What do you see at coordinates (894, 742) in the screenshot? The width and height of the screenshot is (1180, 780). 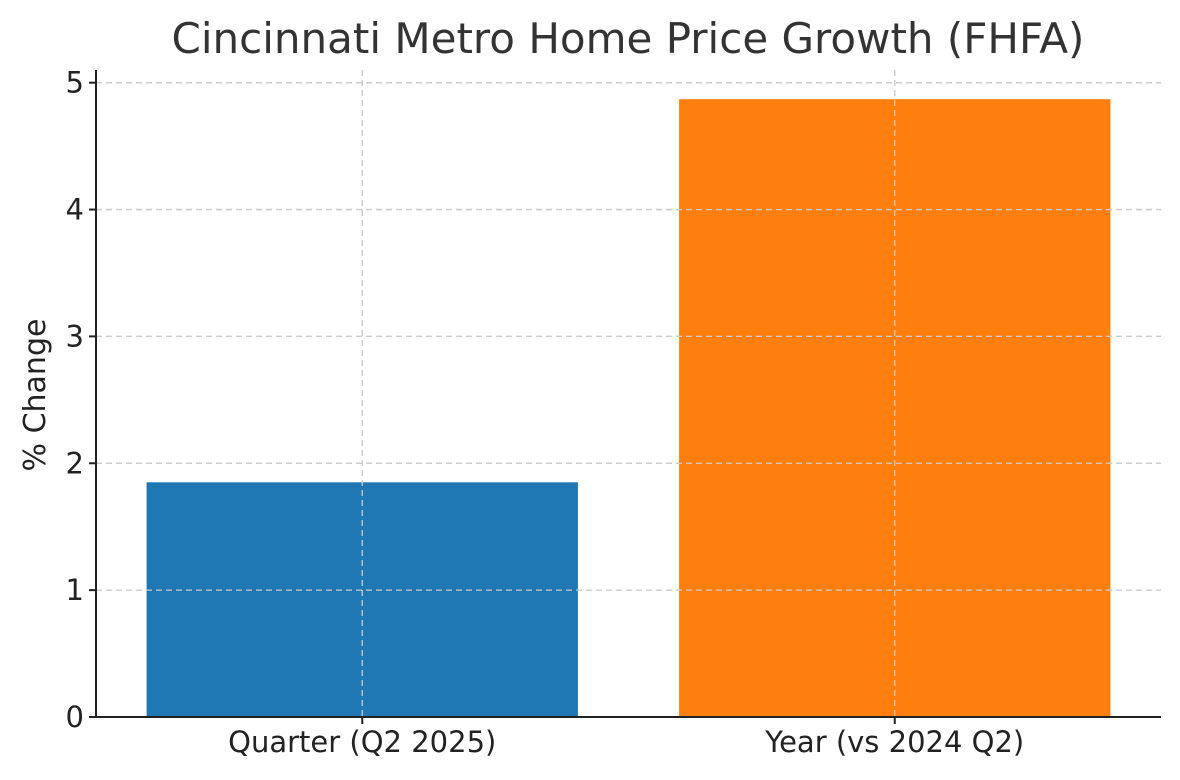 I see `x-tick-label: Year (vs 2024 Q2)` at bounding box center [894, 742].